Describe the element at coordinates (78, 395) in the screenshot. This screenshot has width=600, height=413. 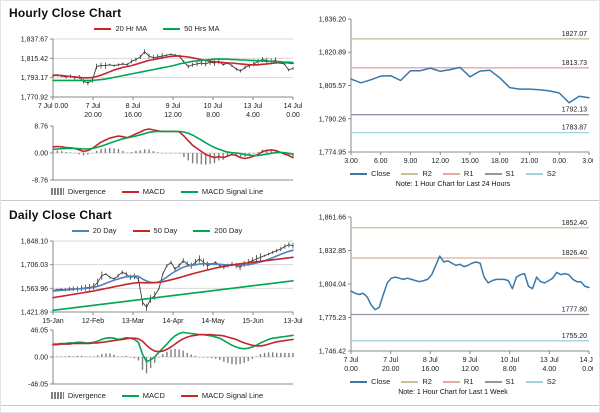
I see `legend-item: Divergence` at that location.